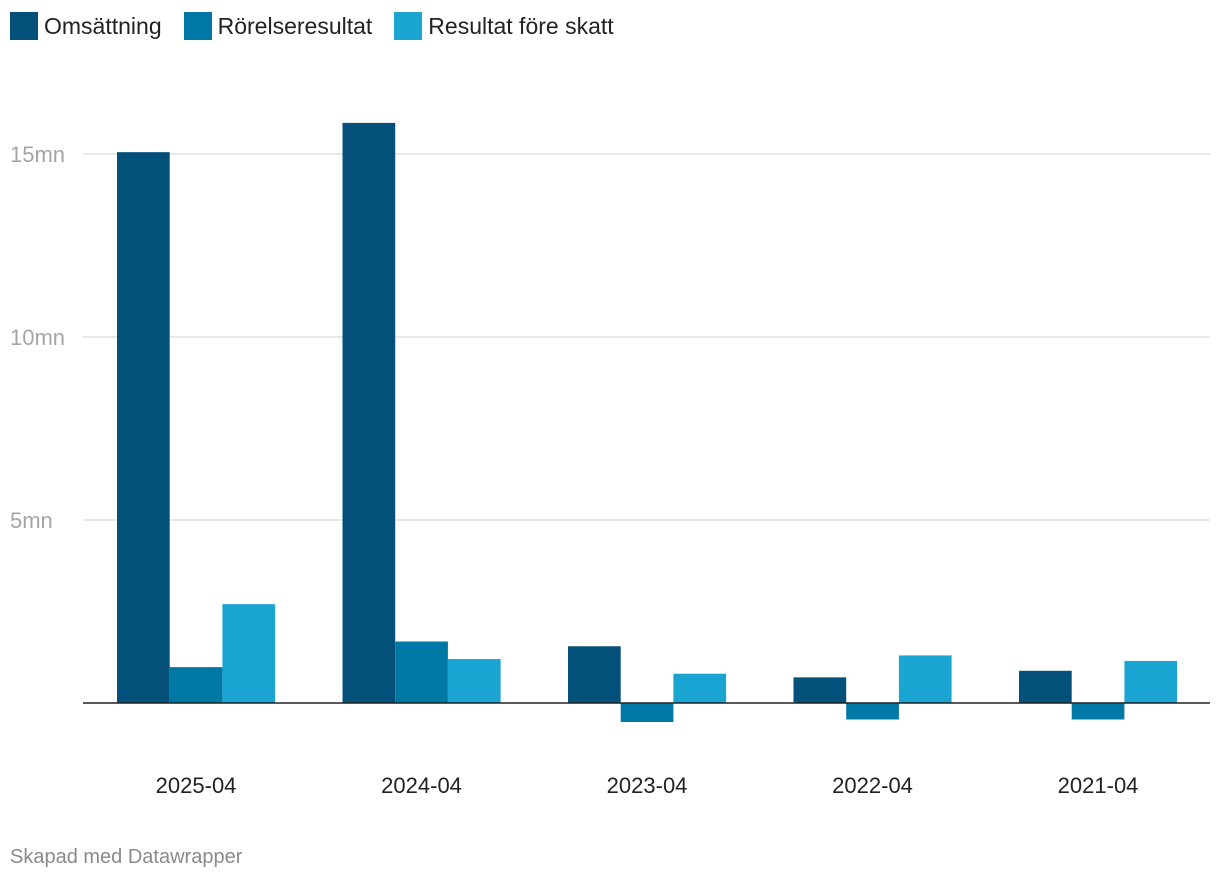 The image size is (1220, 882). Describe the element at coordinates (31, 520) in the screenshot. I see `y-tick-label-5: 5mn` at that location.